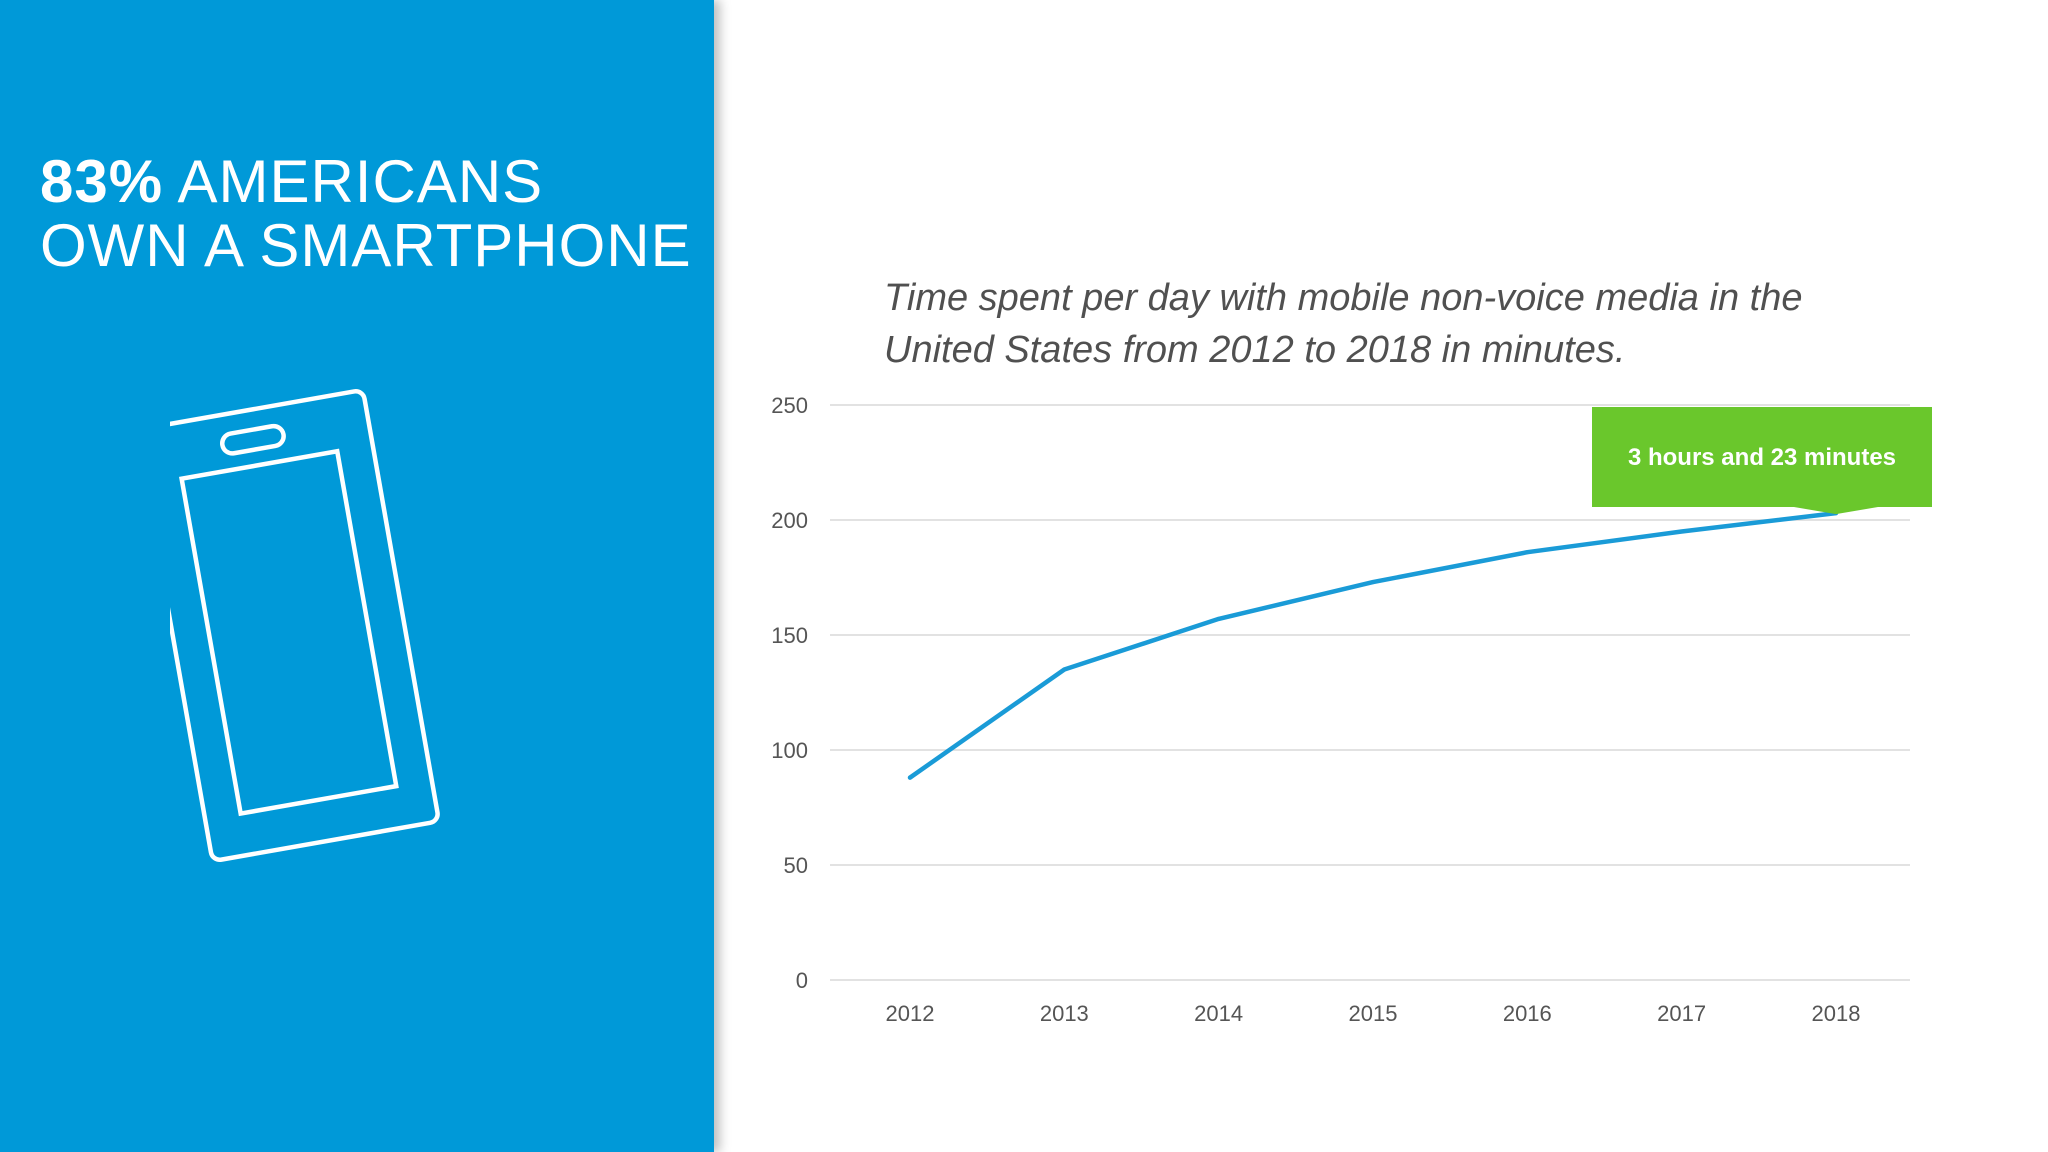  What do you see at coordinates (789, 405) in the screenshot?
I see `y-tick-label: 250` at bounding box center [789, 405].